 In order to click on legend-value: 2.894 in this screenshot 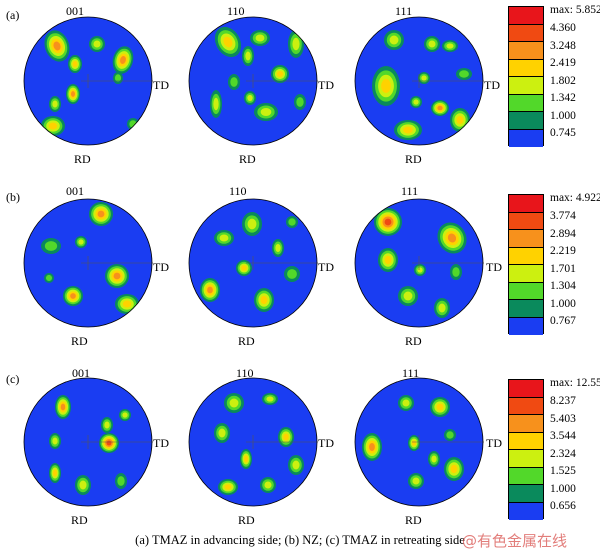, I will do `click(563, 234)`.